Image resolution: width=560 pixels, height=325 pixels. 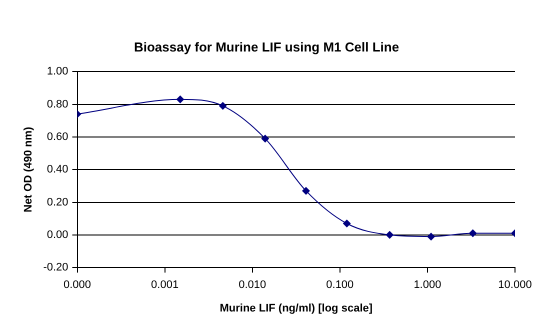 I want to click on y-tick-label: 0.00, so click(x=57, y=234).